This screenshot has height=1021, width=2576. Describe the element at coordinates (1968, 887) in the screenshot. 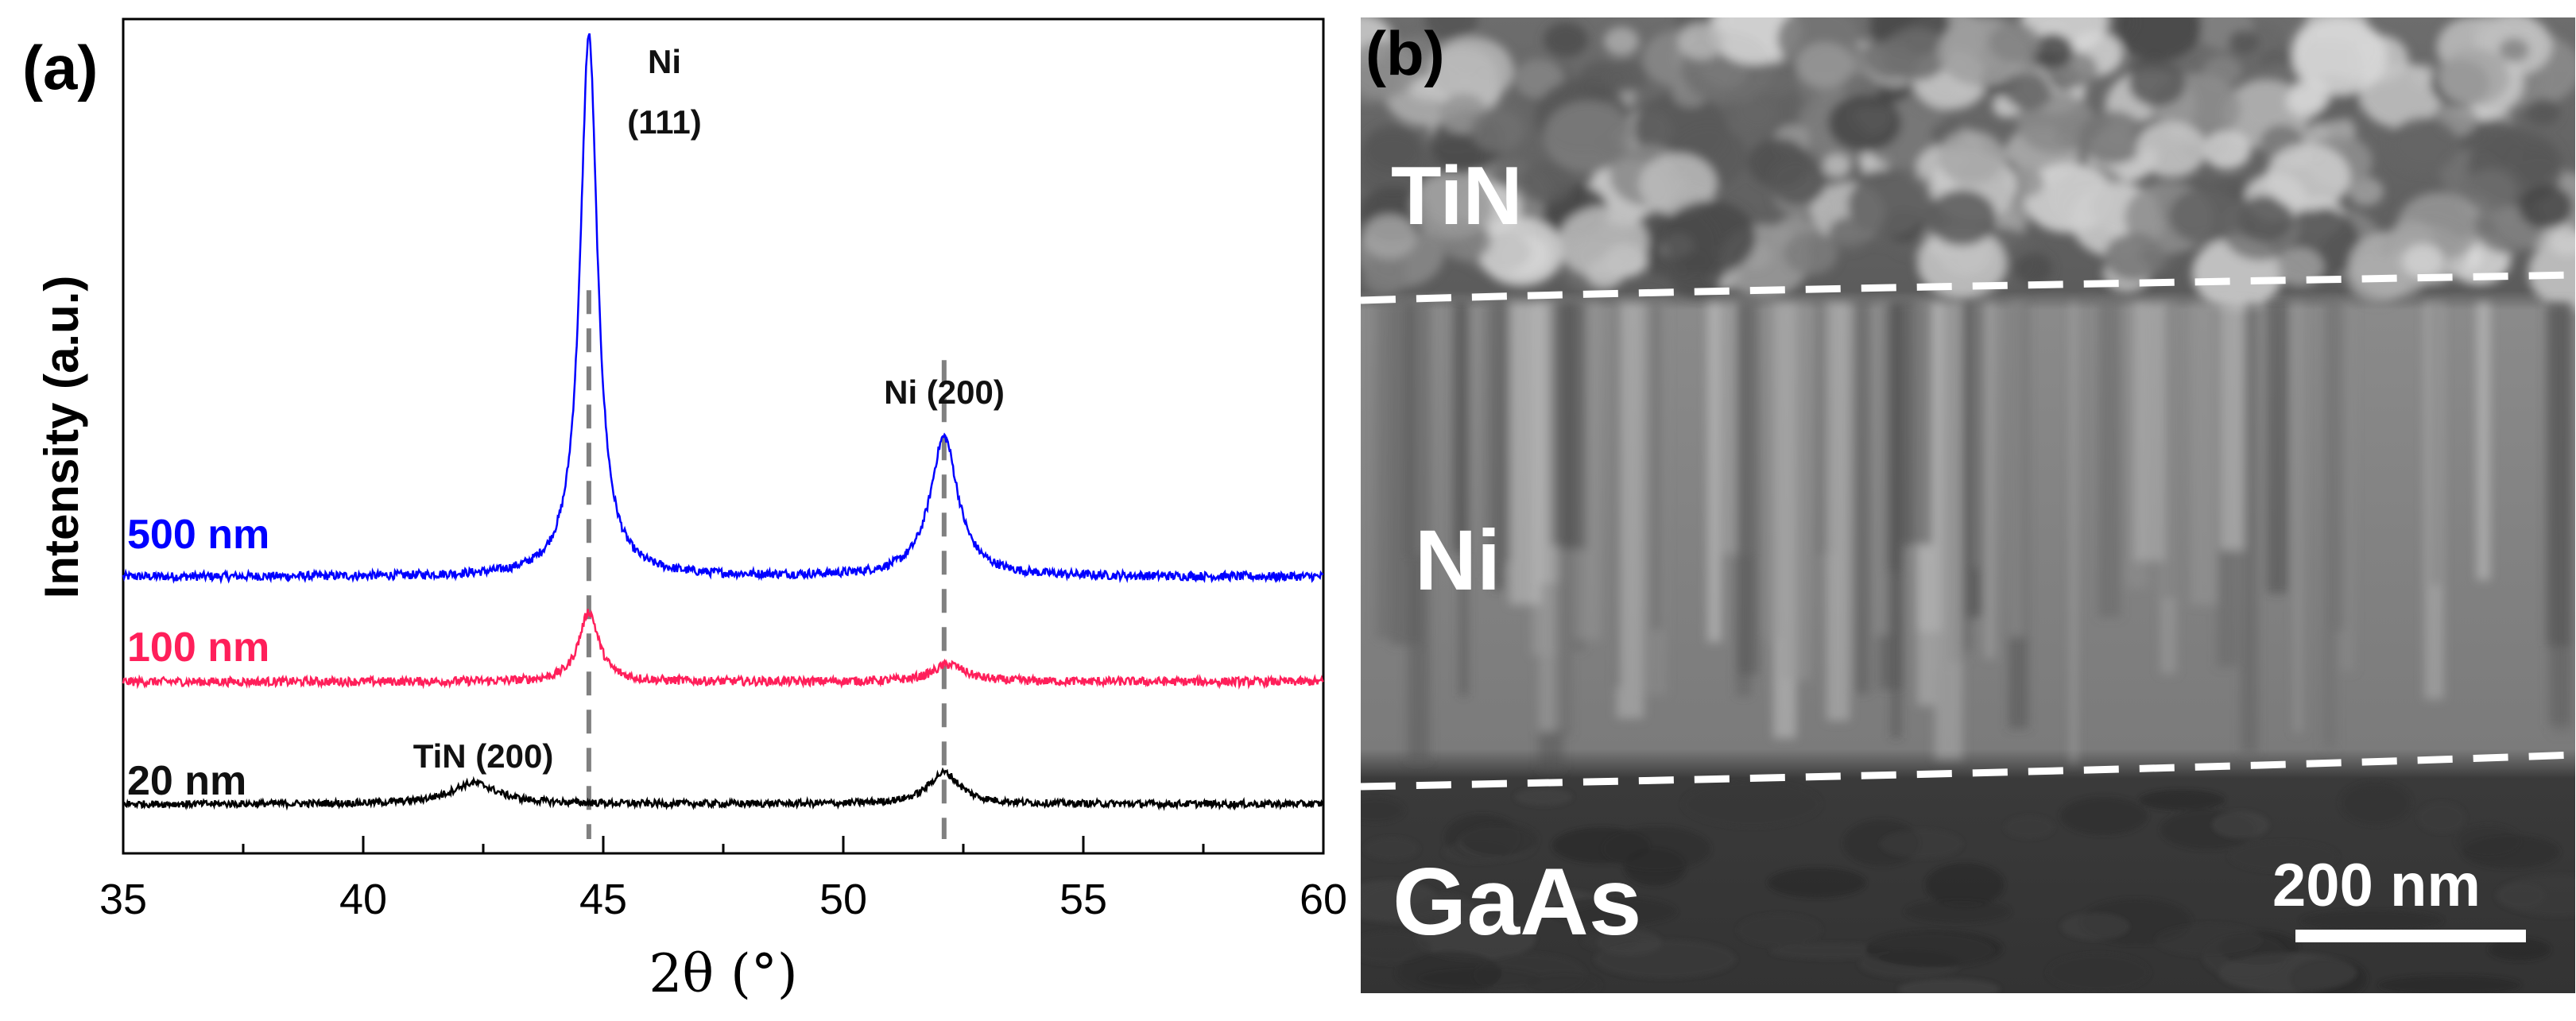

I see `gaas-texture` at that location.